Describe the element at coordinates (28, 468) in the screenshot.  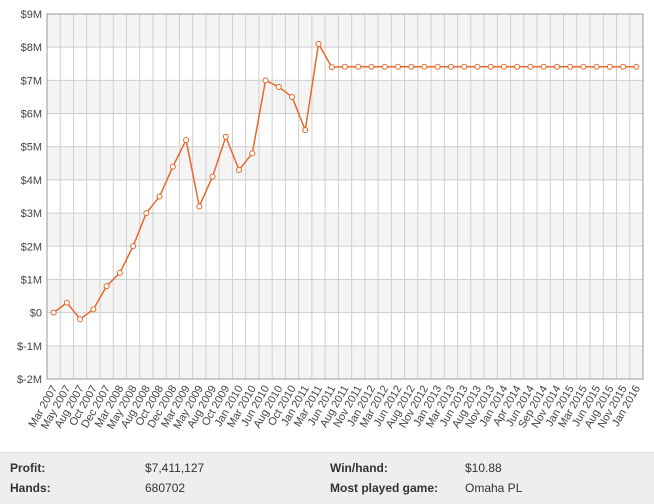
I see `stat-label: Profit:` at that location.